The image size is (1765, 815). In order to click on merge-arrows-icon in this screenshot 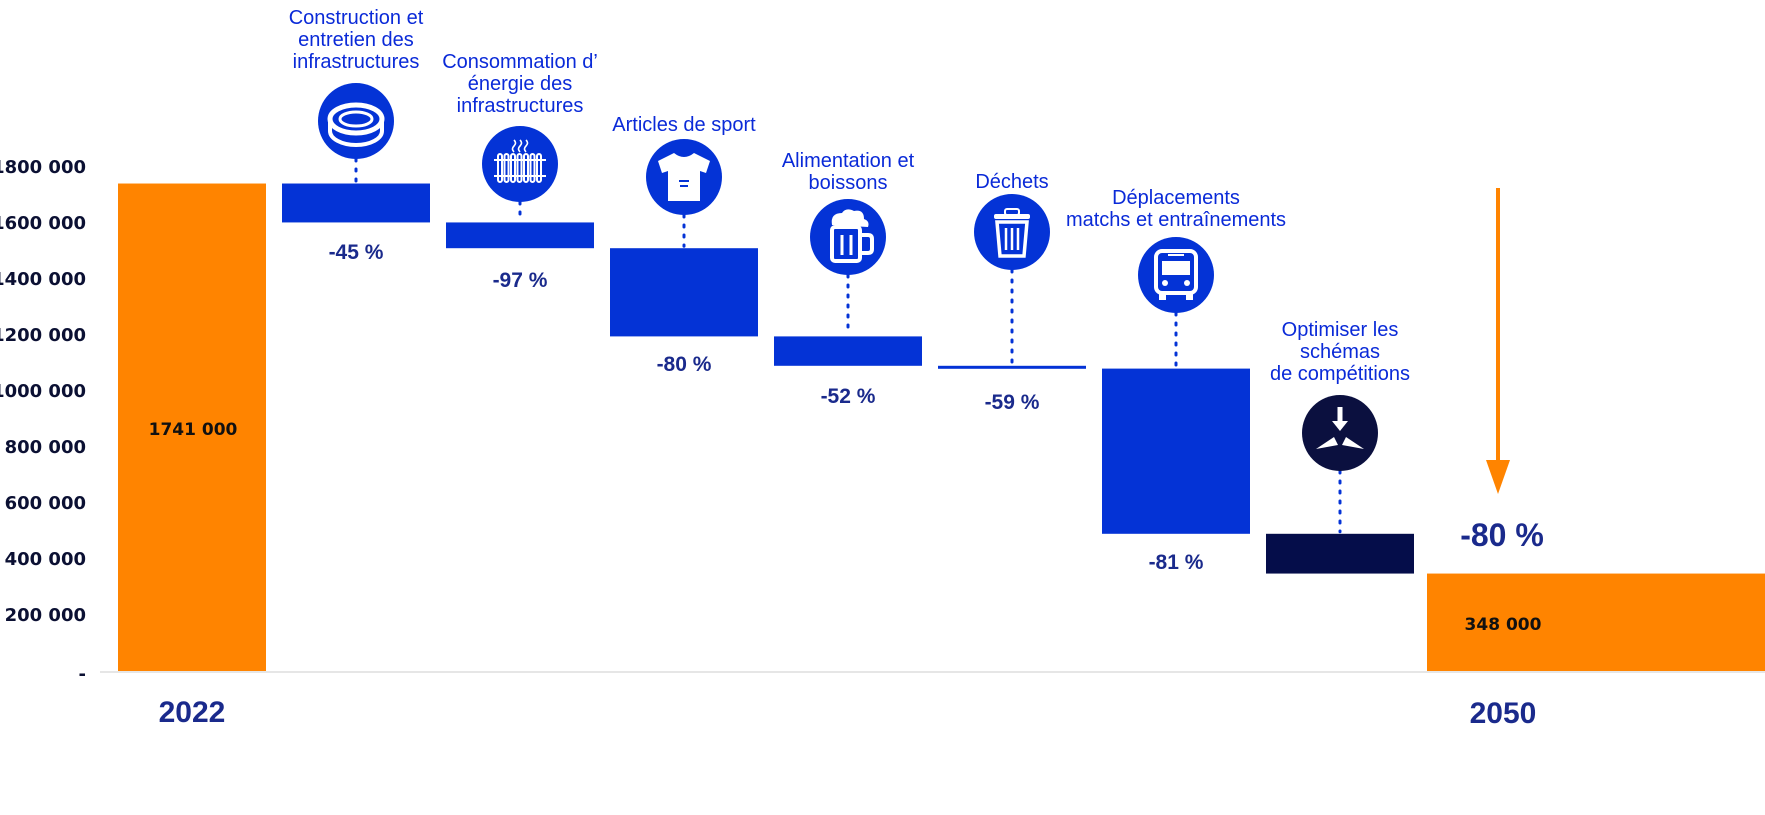, I will do `click(1340, 428)`.